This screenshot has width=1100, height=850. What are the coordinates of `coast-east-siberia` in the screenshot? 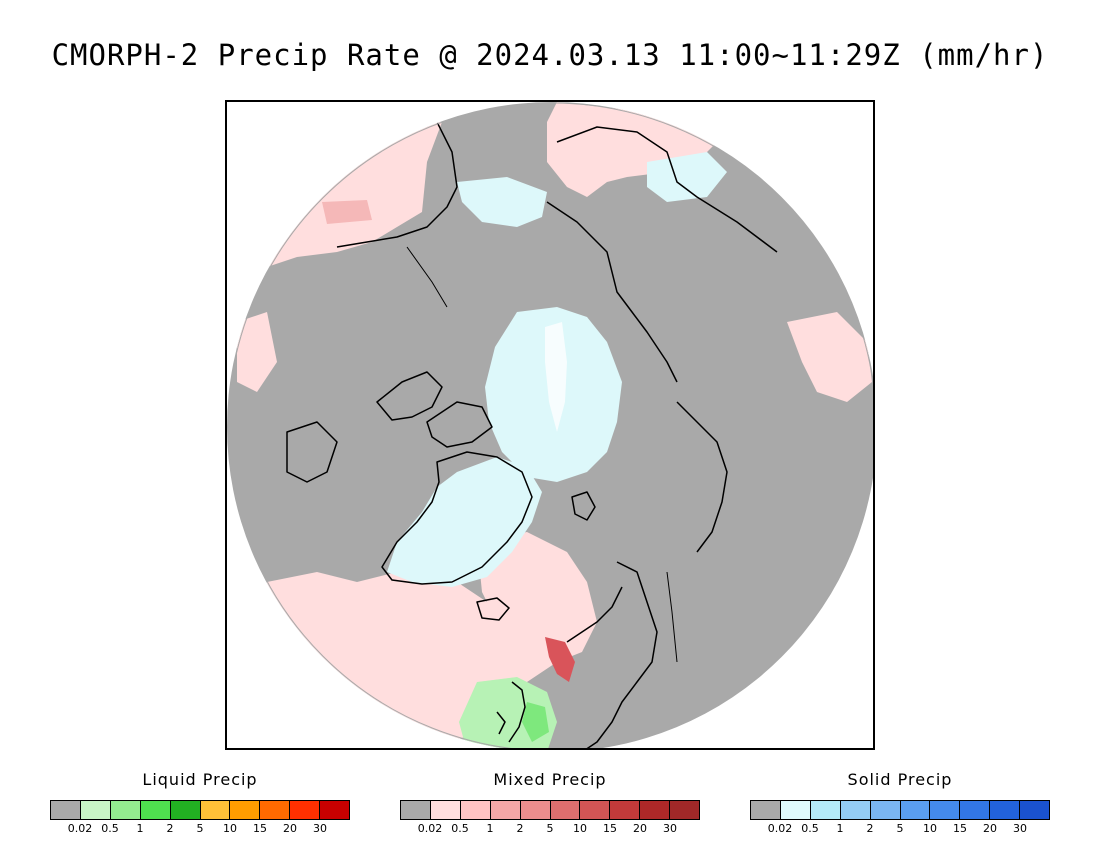 It's located at (667, 189).